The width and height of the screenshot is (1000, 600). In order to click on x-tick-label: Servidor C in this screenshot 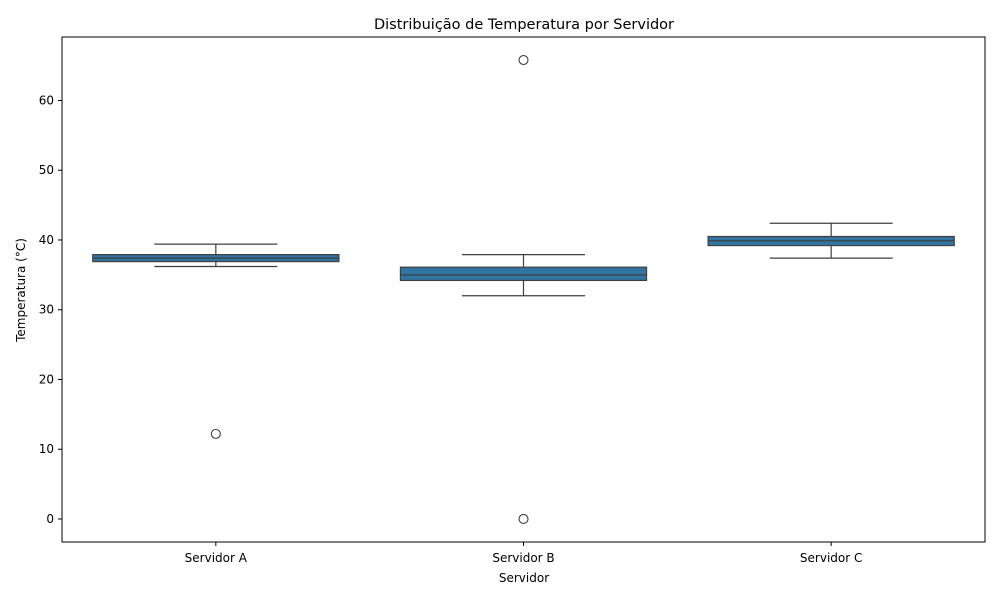, I will do `click(831, 558)`.